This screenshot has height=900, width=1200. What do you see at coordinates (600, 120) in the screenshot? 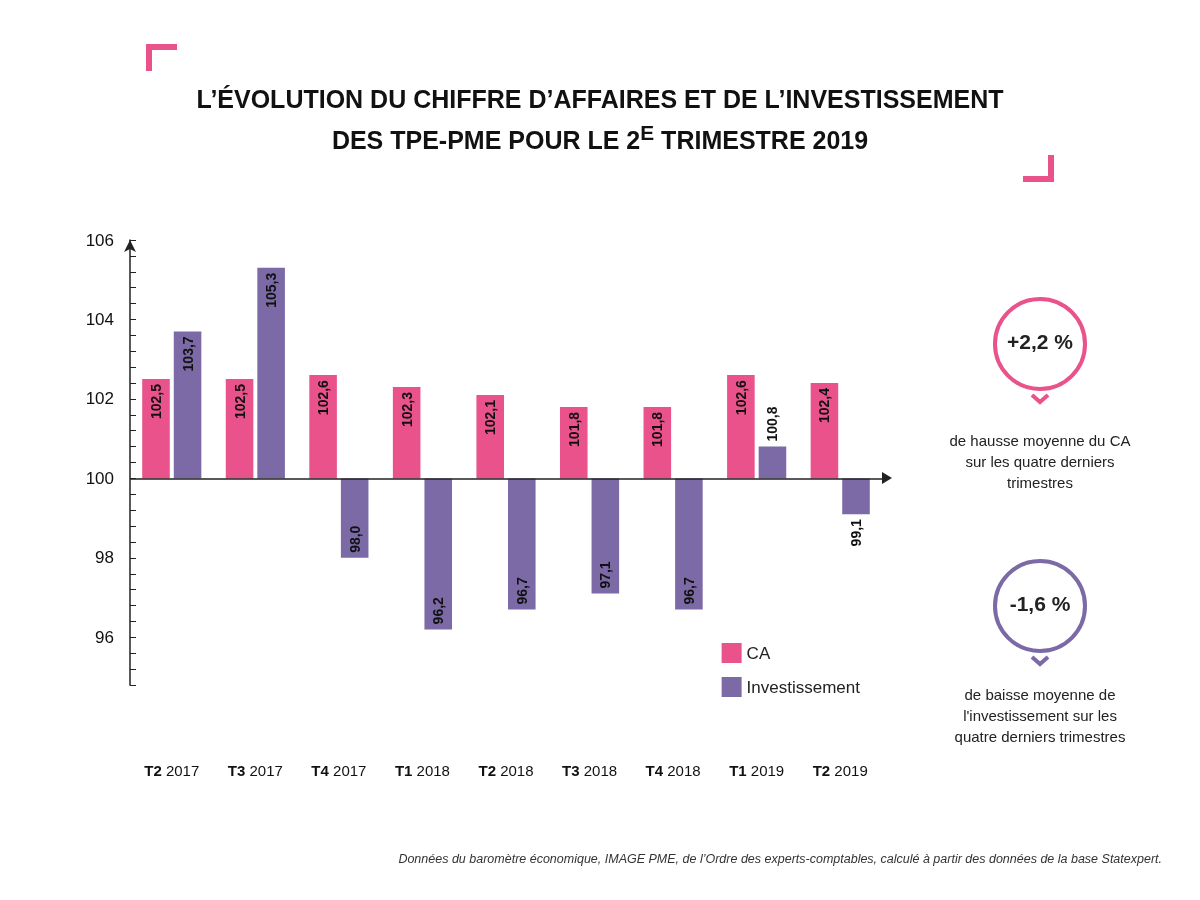
I see `chart-title: L’ÉVOLUTION DU CHIFFRE D’AFFAIRES ET DE L’INVESTISSEMENT DES TPE-PME POUR LE 2$^{E}$ TRIMESTRE 2019` at bounding box center [600, 120].